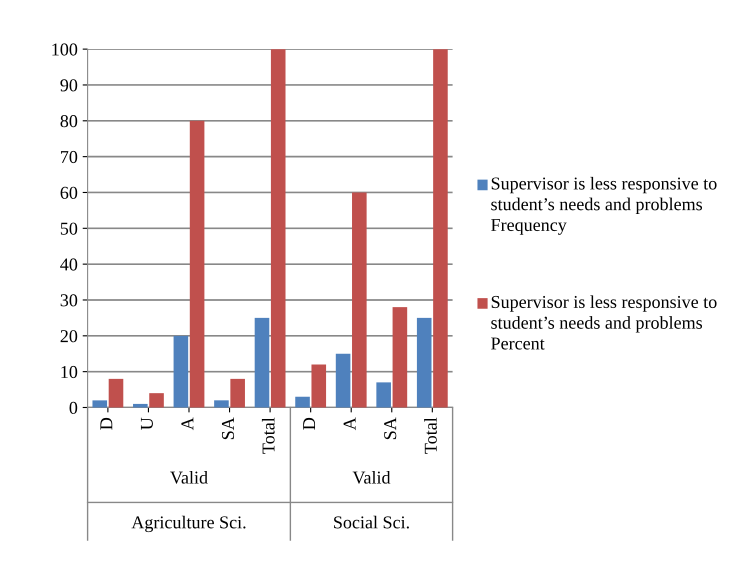 The image size is (730, 578). What do you see at coordinates (74, 408) in the screenshot?
I see `y-tick-label: 0` at bounding box center [74, 408].